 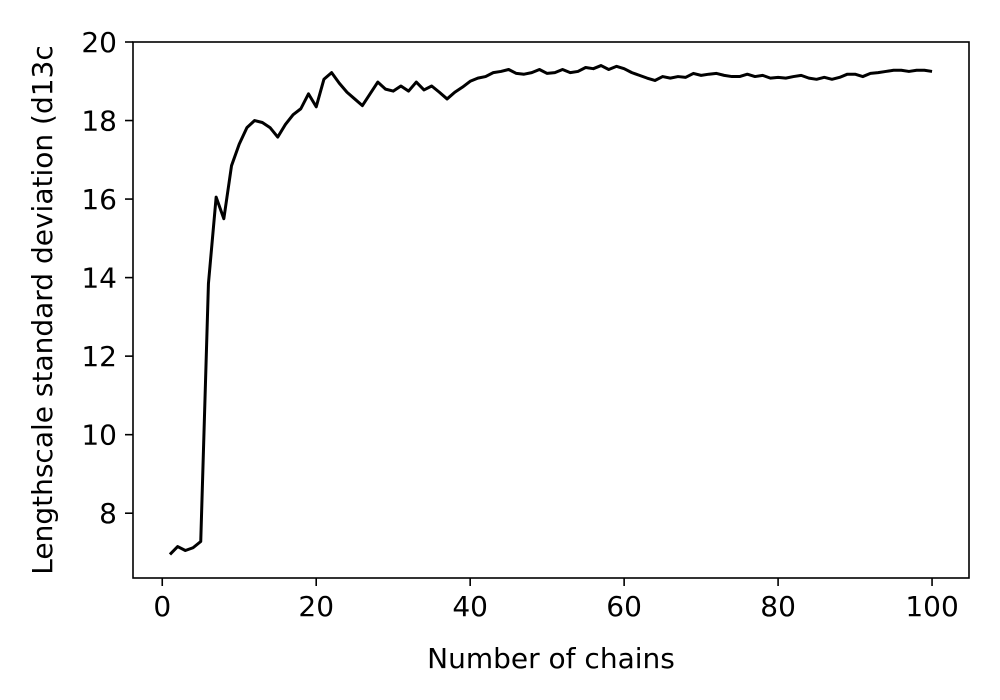 I want to click on y-axis-ticks: 8 10 12 14 16 18 20, so click(x=107, y=278).